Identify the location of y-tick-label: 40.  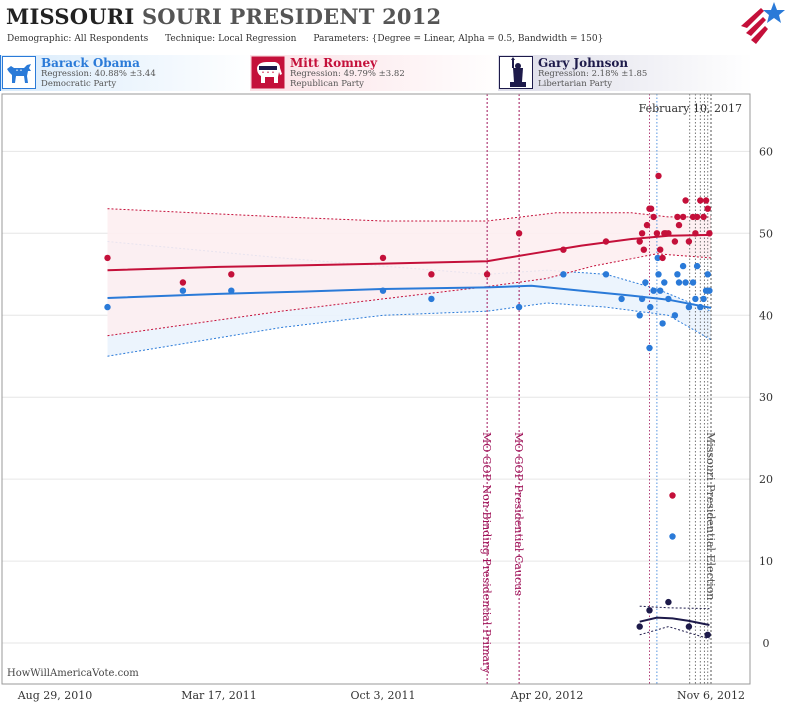
(766, 315).